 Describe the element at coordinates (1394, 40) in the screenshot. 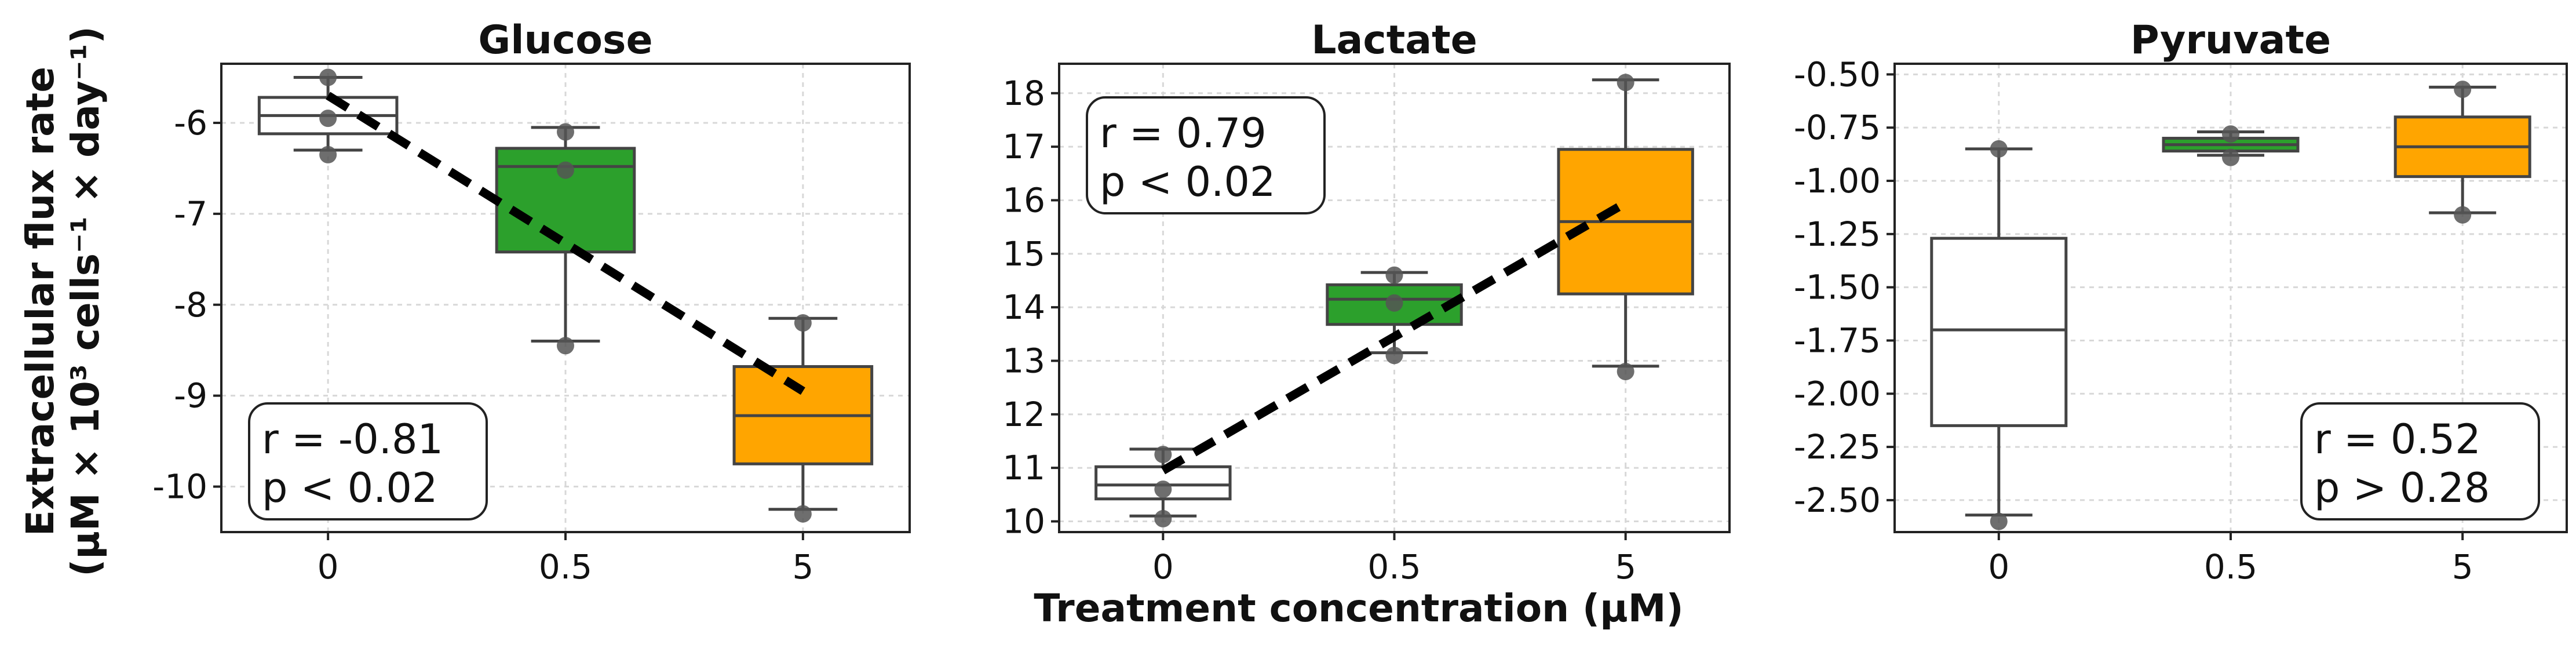

I see `panel-title: Lactate` at that location.